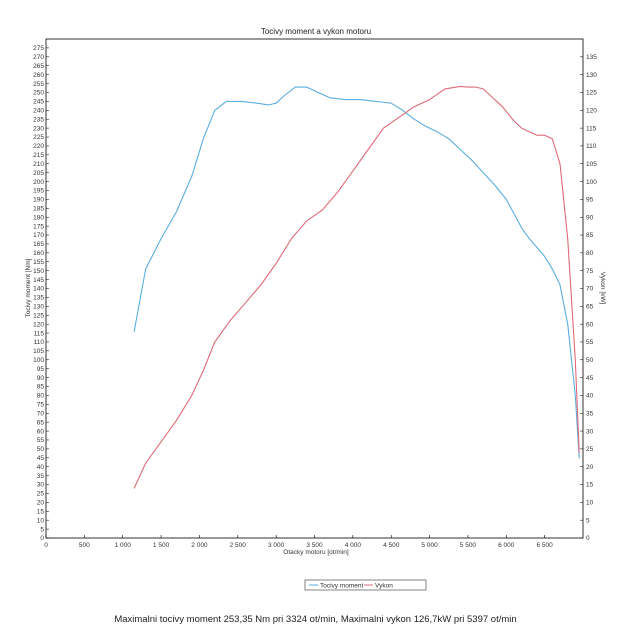  I want to click on y2-tick-label: 35, so click(590, 413).